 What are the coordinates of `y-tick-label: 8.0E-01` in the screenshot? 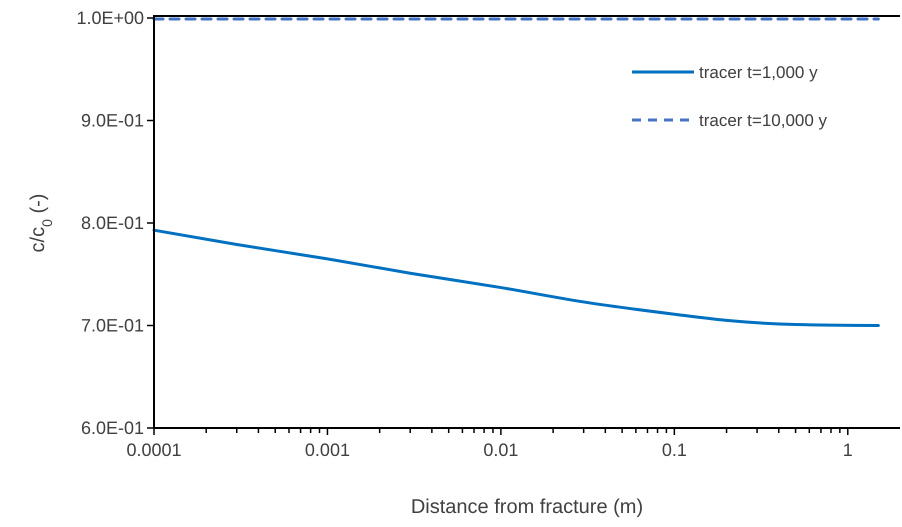 It's located at (112, 223).